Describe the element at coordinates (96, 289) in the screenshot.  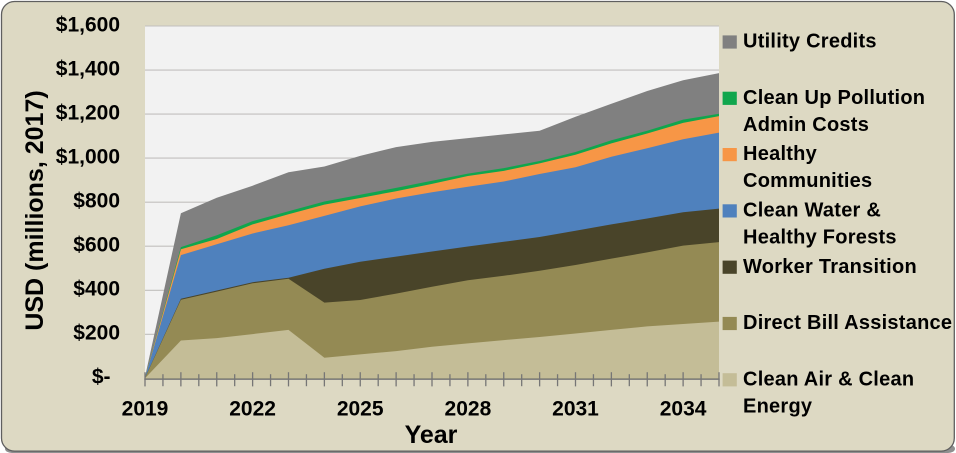
I see `svg-text: $400` at that location.